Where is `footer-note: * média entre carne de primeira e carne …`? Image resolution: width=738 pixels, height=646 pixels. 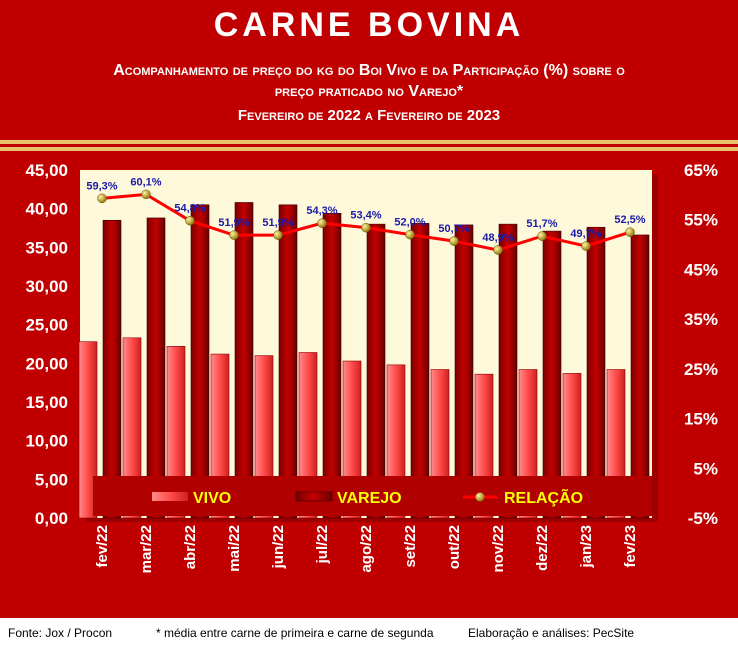 footer-note: * média entre carne de primeira e carne … is located at coordinates (295, 633).